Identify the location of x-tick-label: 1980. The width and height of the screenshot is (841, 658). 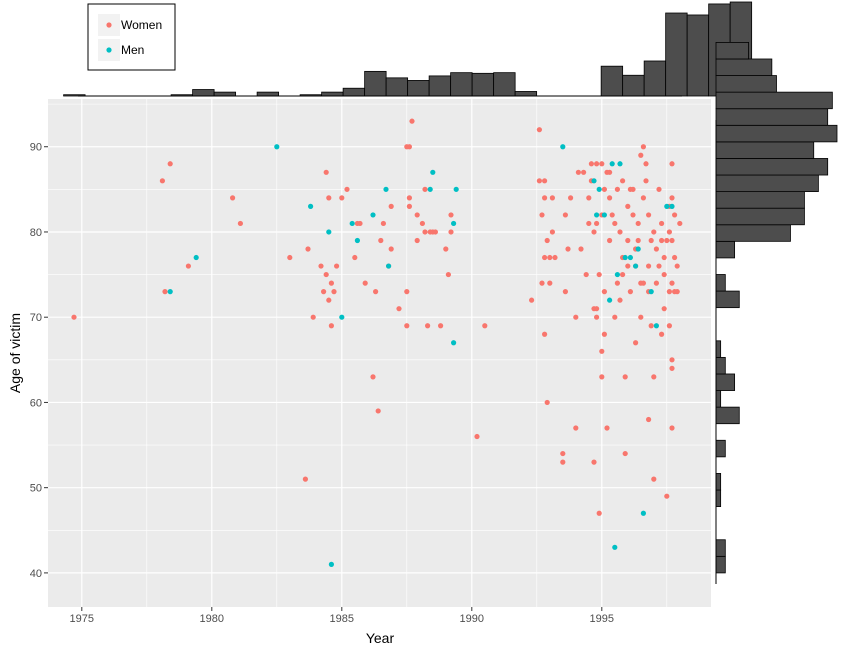
(212, 619).